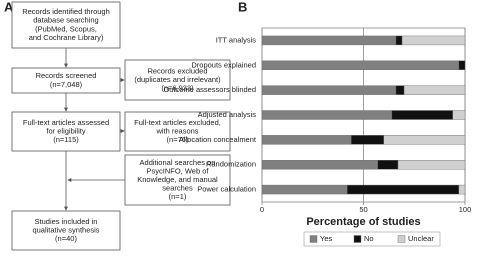 Image resolution: width=500 pixels, height=257 pixels. Describe the element at coordinates (218, 139) in the screenshot. I see `y-tick-label: Allocation concealment` at that location.